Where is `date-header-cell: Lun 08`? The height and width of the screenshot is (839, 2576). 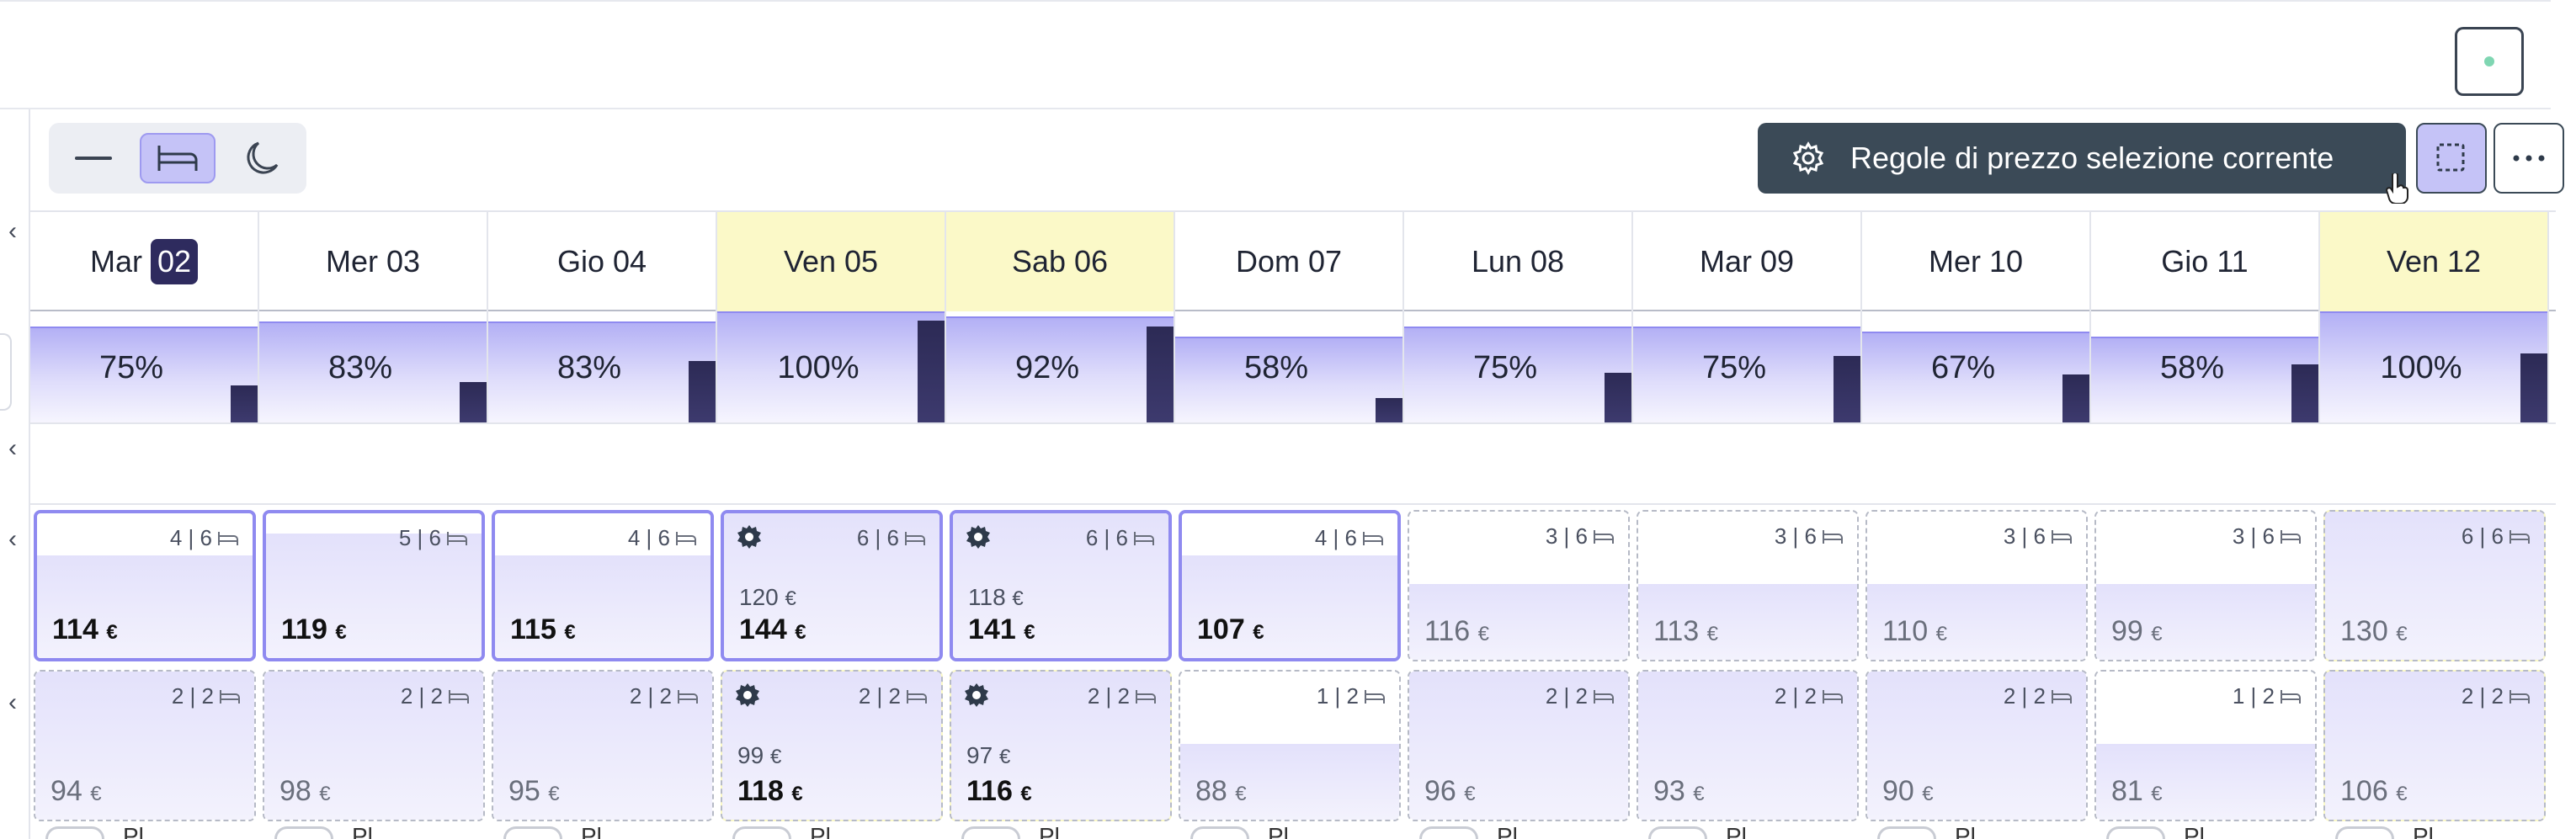 date-header-cell: Lun 08 is located at coordinates (1519, 261).